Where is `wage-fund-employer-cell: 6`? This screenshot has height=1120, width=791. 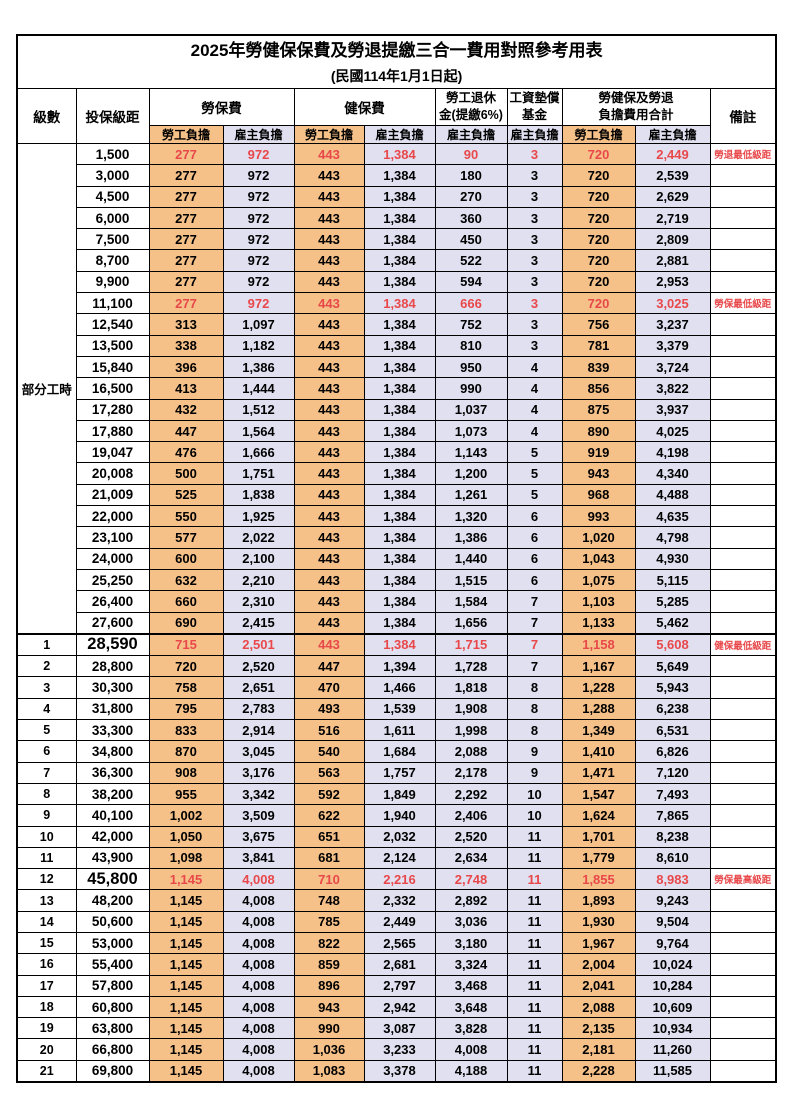 wage-fund-employer-cell: 6 is located at coordinates (534, 537).